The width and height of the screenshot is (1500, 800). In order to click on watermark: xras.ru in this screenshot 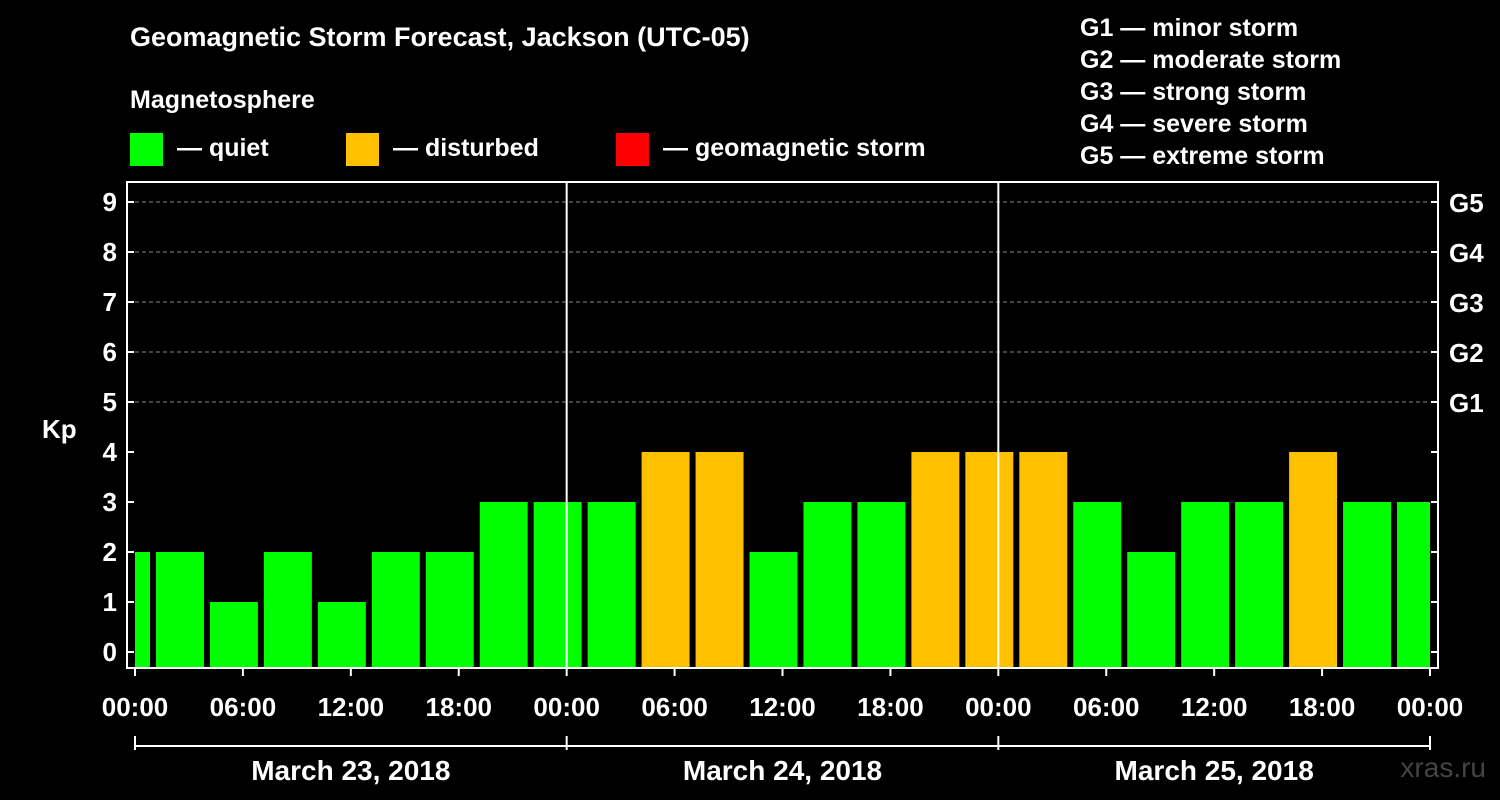, I will do `click(1443, 767)`.